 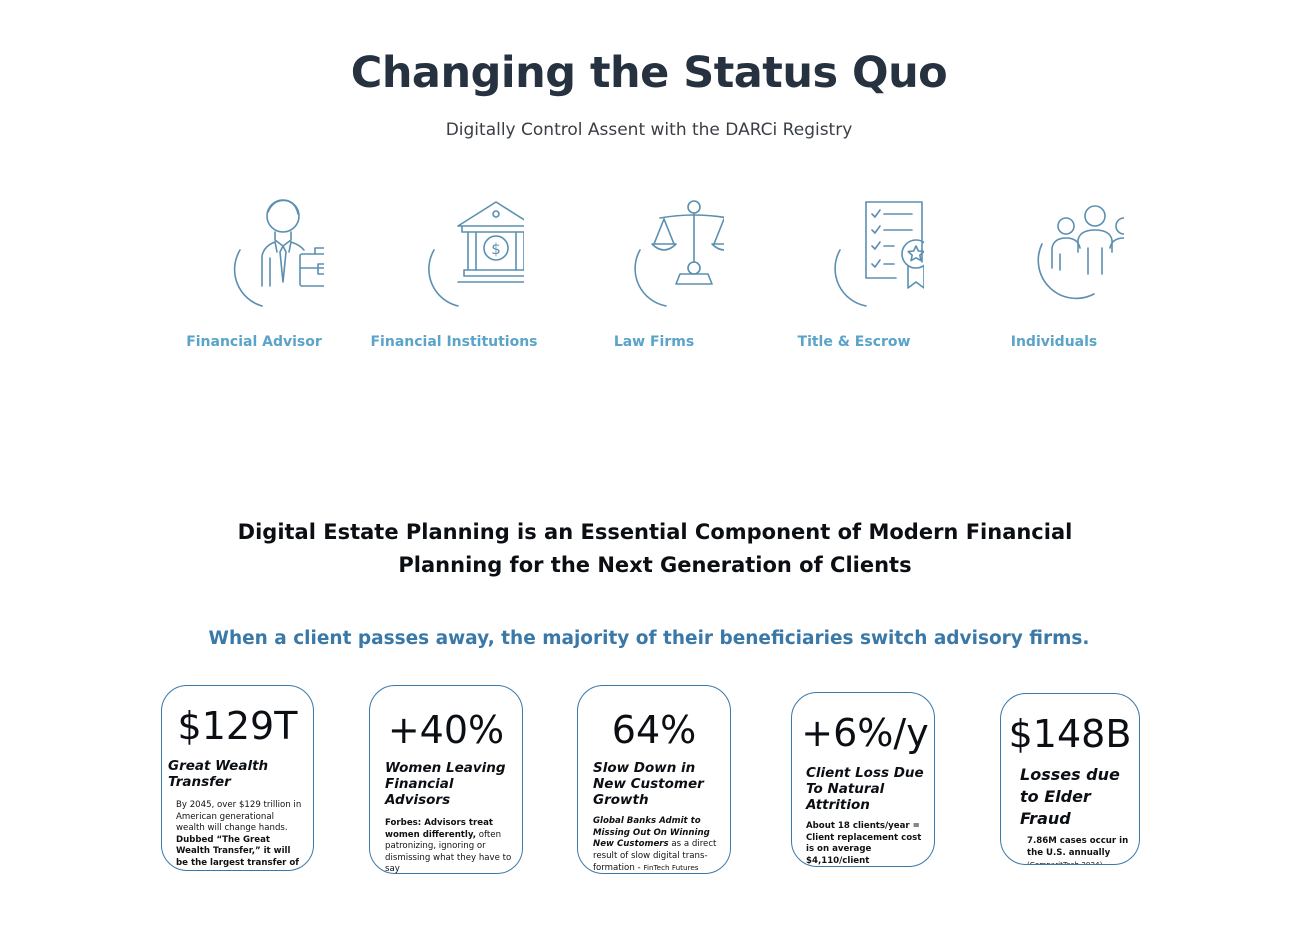 I want to click on stat-title: Slow Down in New Customer Growth, so click(x=658, y=784).